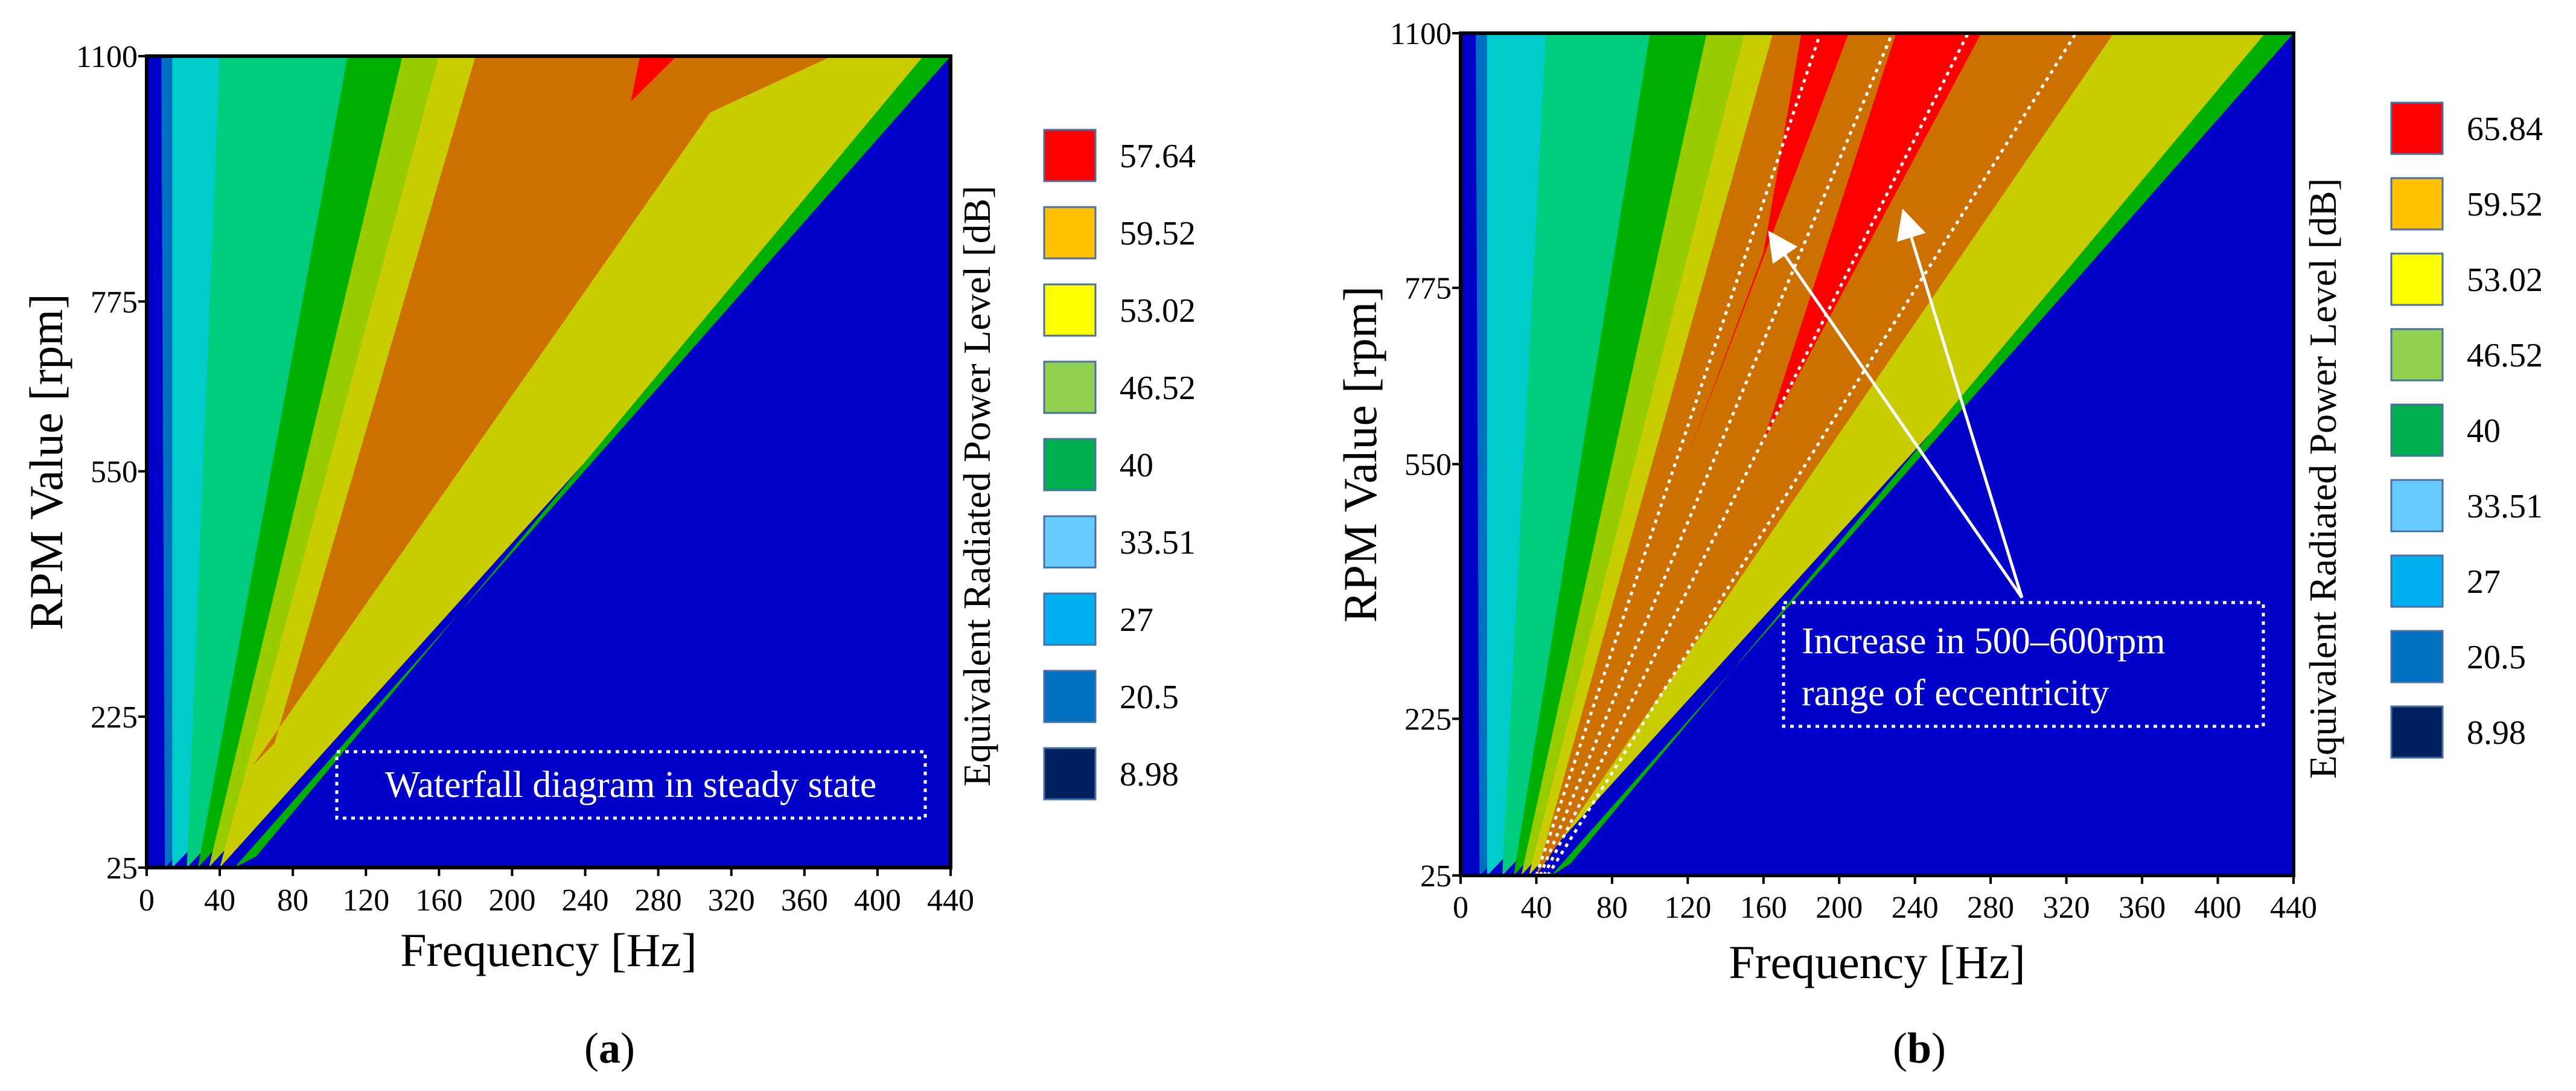  I want to click on subfigure-label: (b), so click(1919, 1048).